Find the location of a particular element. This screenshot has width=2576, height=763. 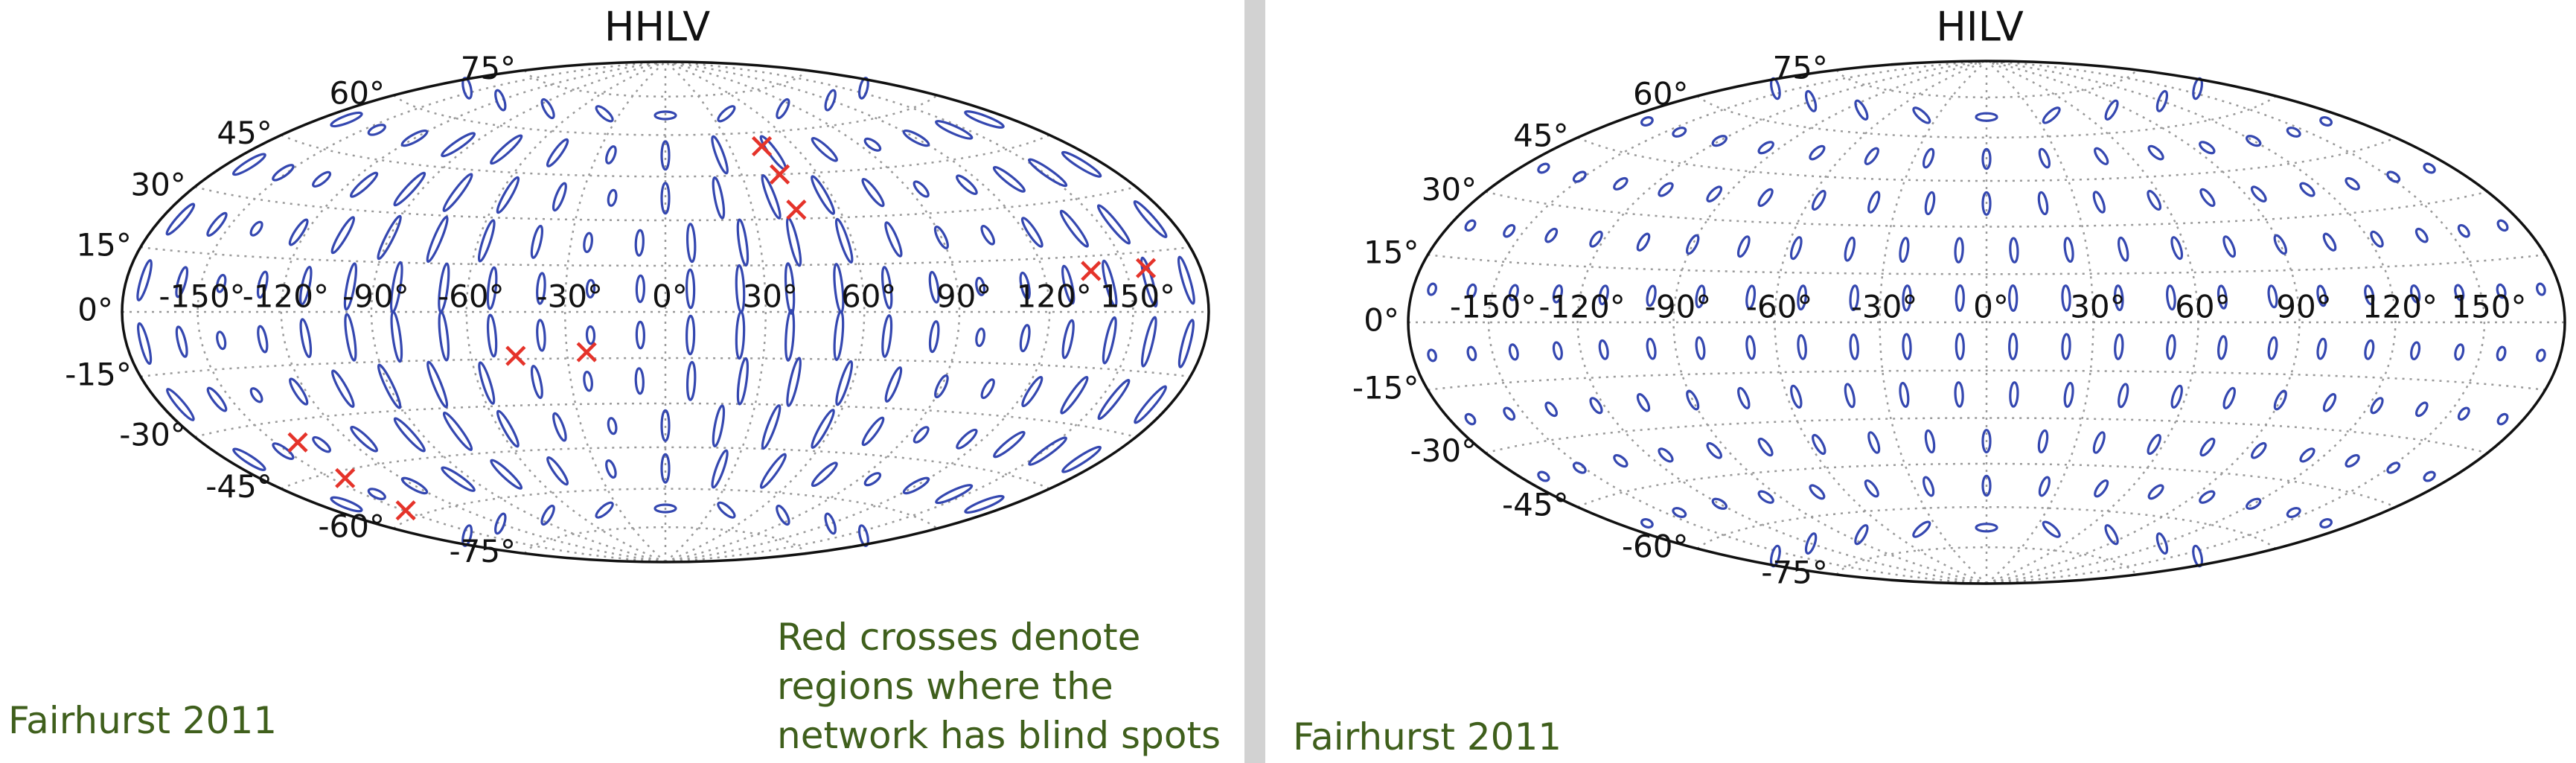

annotation-line: network has blind spots is located at coordinates (999, 735).